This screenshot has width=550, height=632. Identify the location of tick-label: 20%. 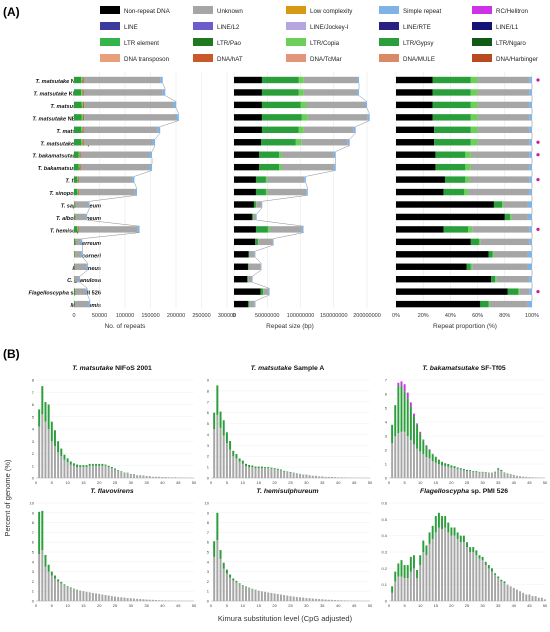
(423, 316).